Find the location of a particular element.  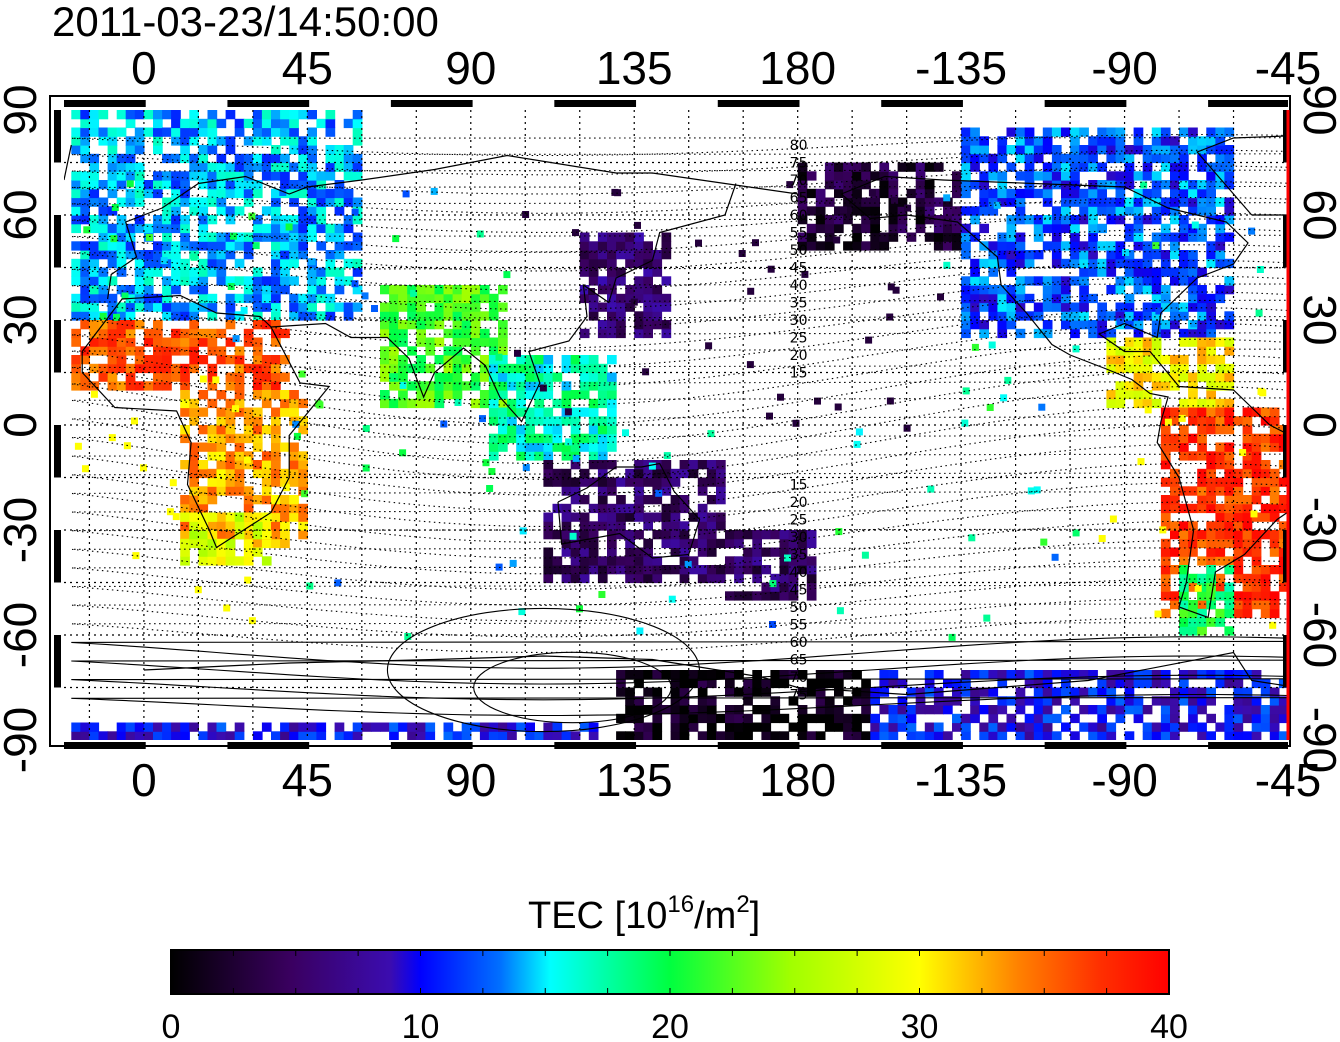

frame-bar-bottom is located at coordinates (105, 745).